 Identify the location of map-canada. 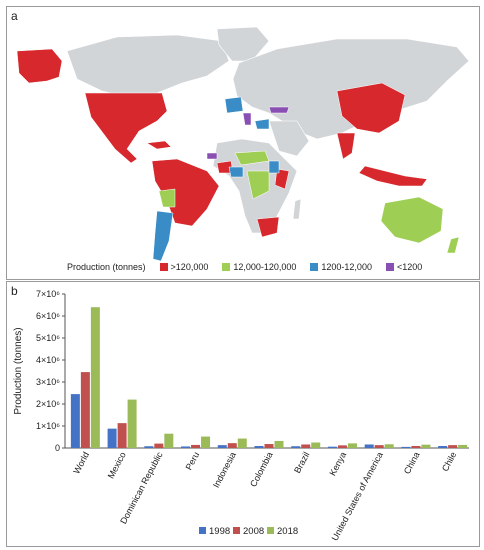
(148, 66).